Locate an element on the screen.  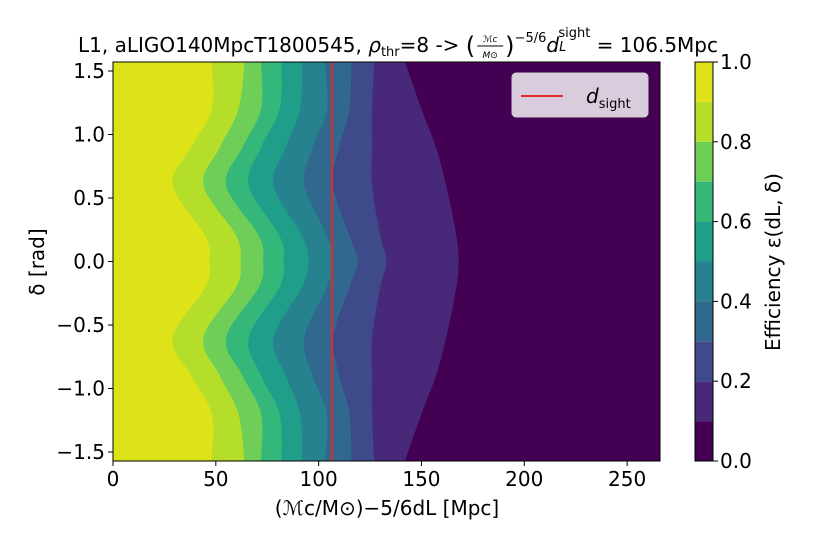
title-exponent: −5/6 is located at coordinates (531, 38).